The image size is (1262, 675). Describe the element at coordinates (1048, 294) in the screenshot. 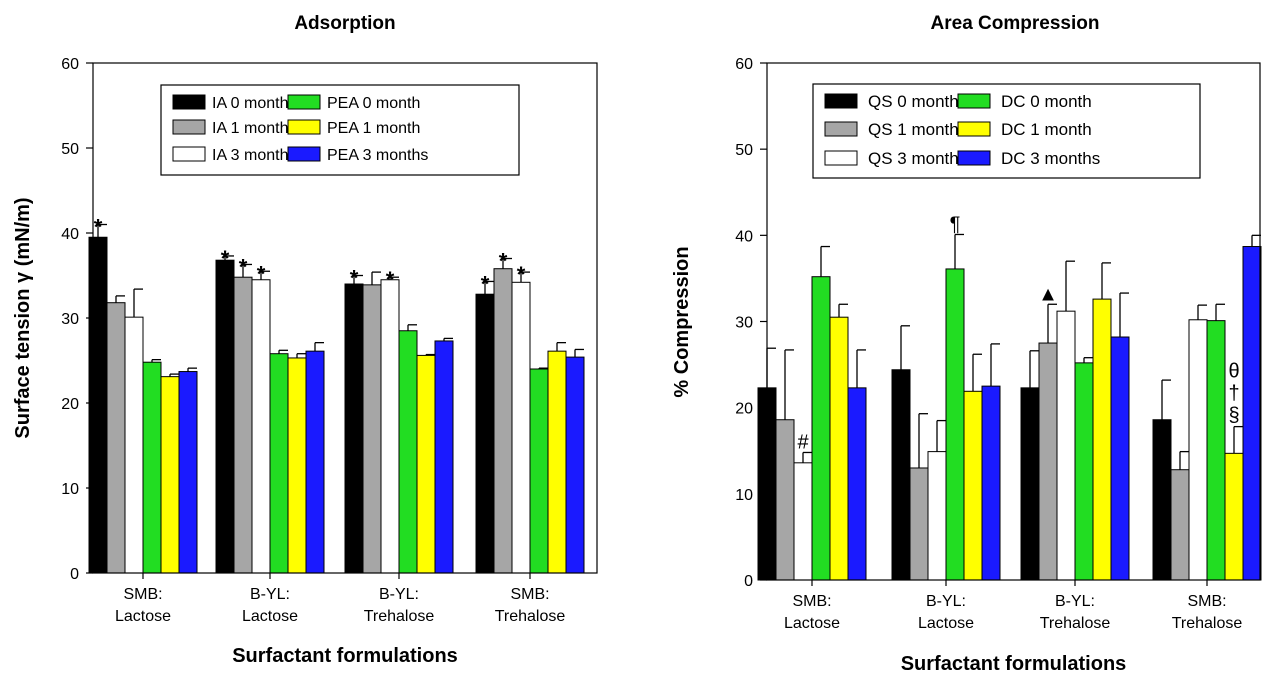

I see `annotation-symbol: ▲` at that location.